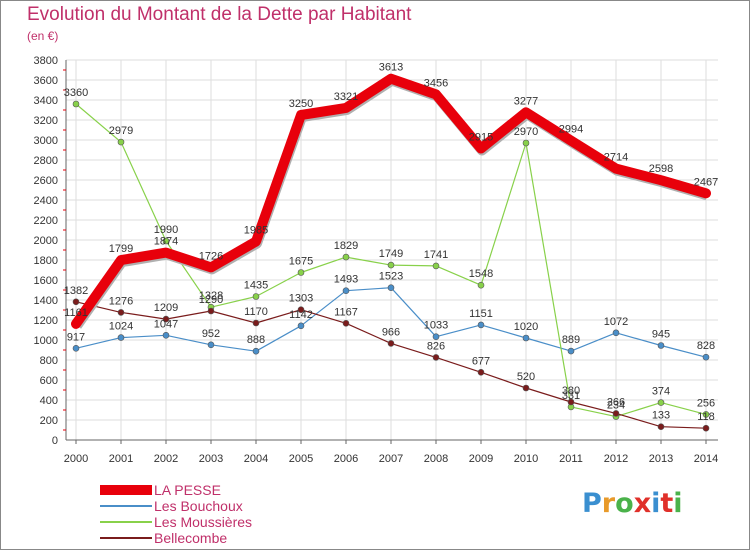 This screenshot has height=550, width=750. Describe the element at coordinates (211, 459) in the screenshot. I see `x-tick-label: 2003` at that location.